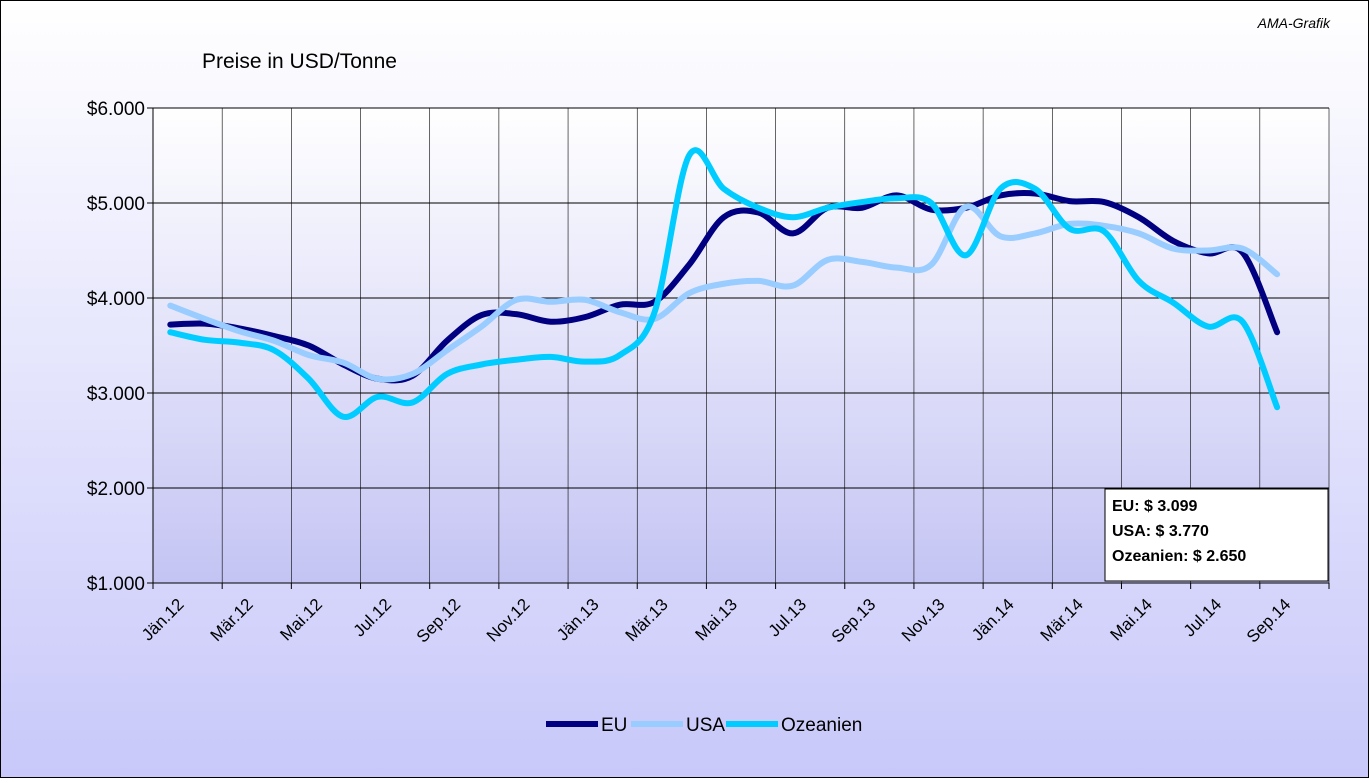  Describe the element at coordinates (1294, 23) in the screenshot. I see `source: AMA-Grafik` at that location.